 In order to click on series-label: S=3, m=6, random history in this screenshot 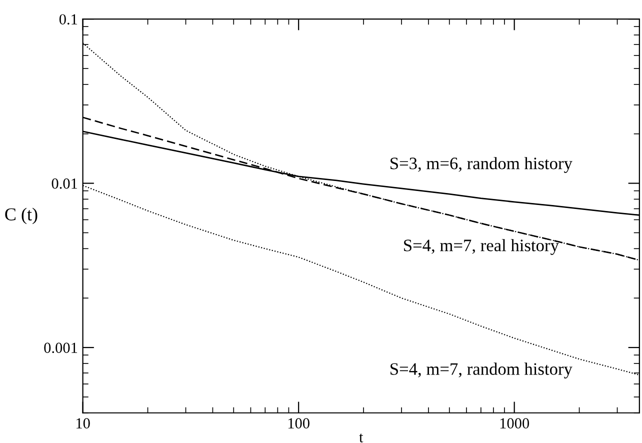, I will do `click(481, 165)`.